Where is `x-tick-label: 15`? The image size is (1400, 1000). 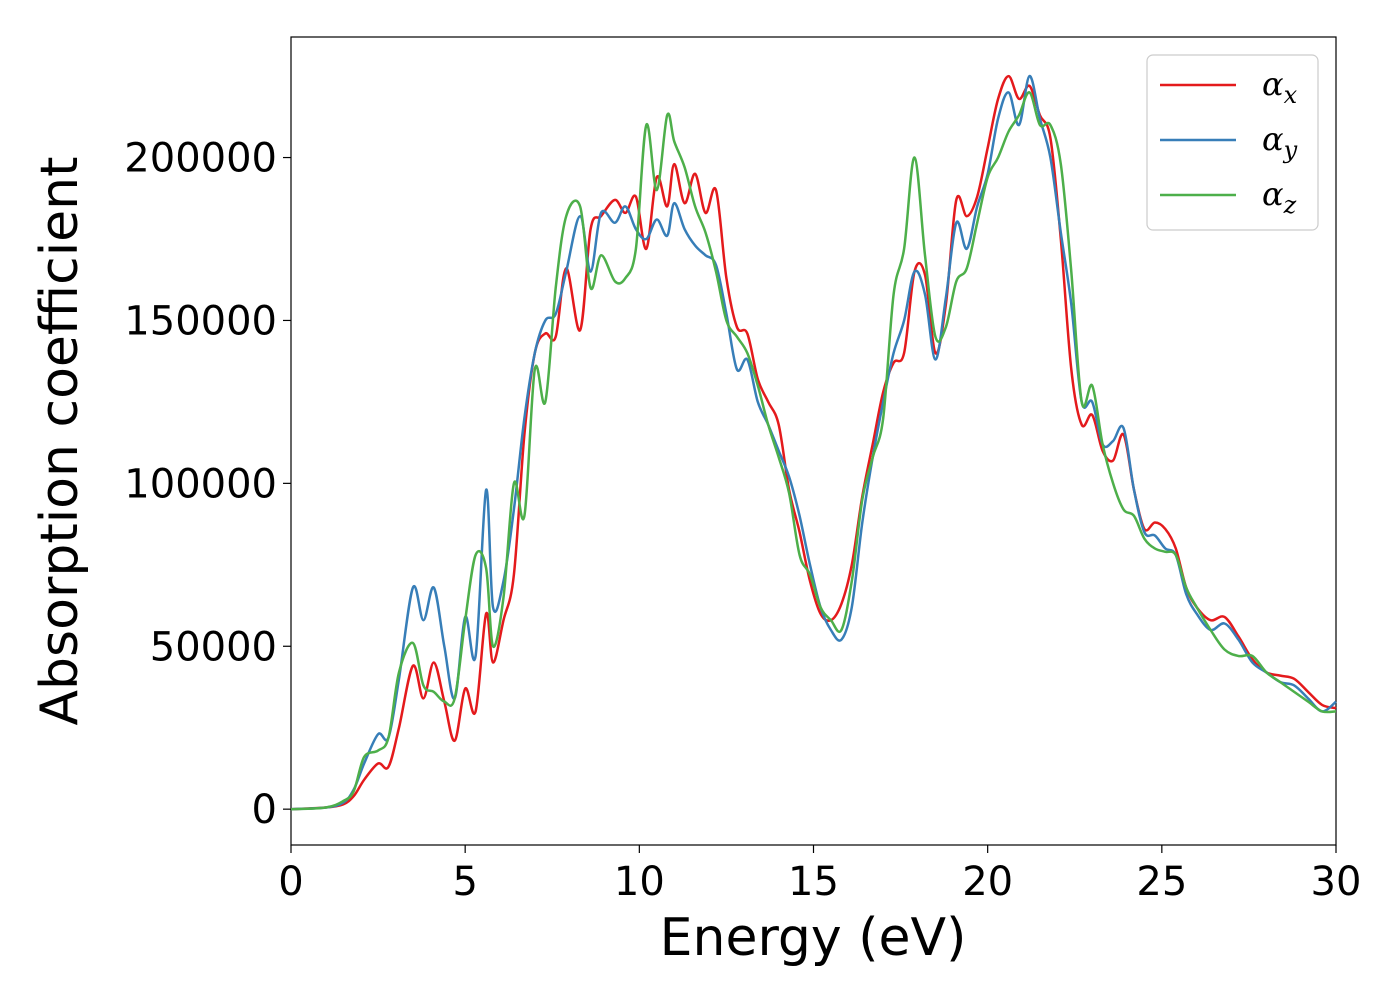 x-tick-label: 15 is located at coordinates (813, 882).